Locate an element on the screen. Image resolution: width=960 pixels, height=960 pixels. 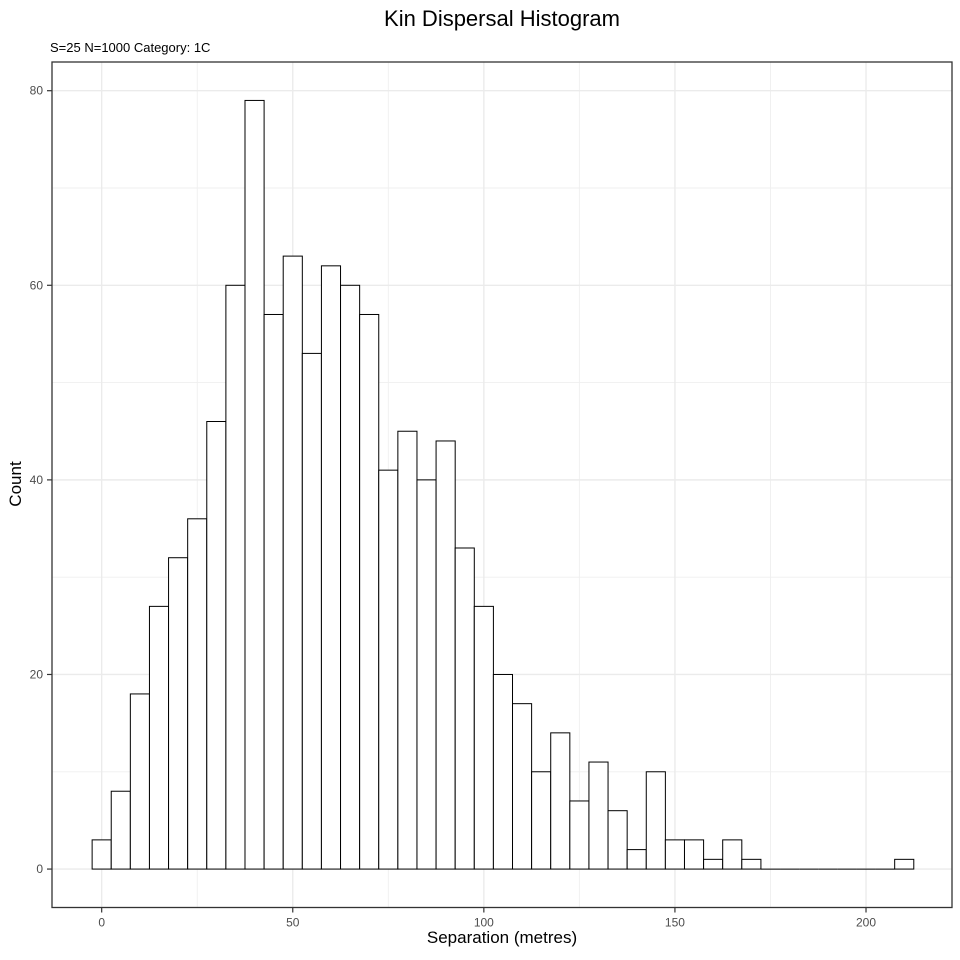
chart-title: Kin Dispersal Histogram is located at coordinates (502, 18).